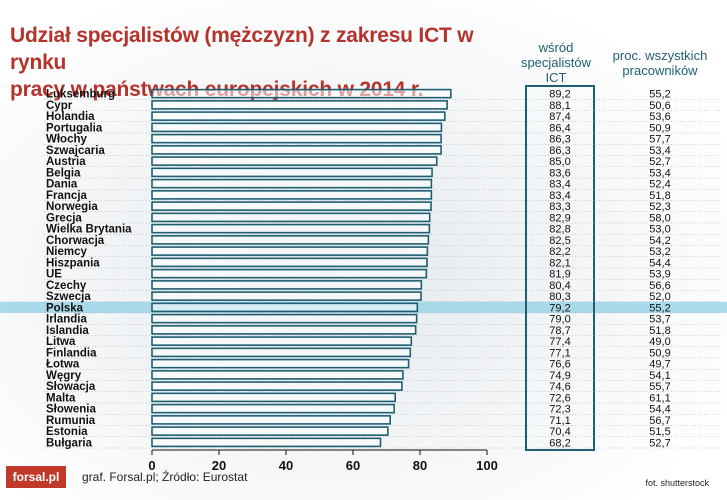 Image resolution: width=727 pixels, height=500 pixels. Describe the element at coordinates (63, 173) in the screenshot. I see `category-label: Belgia` at that location.